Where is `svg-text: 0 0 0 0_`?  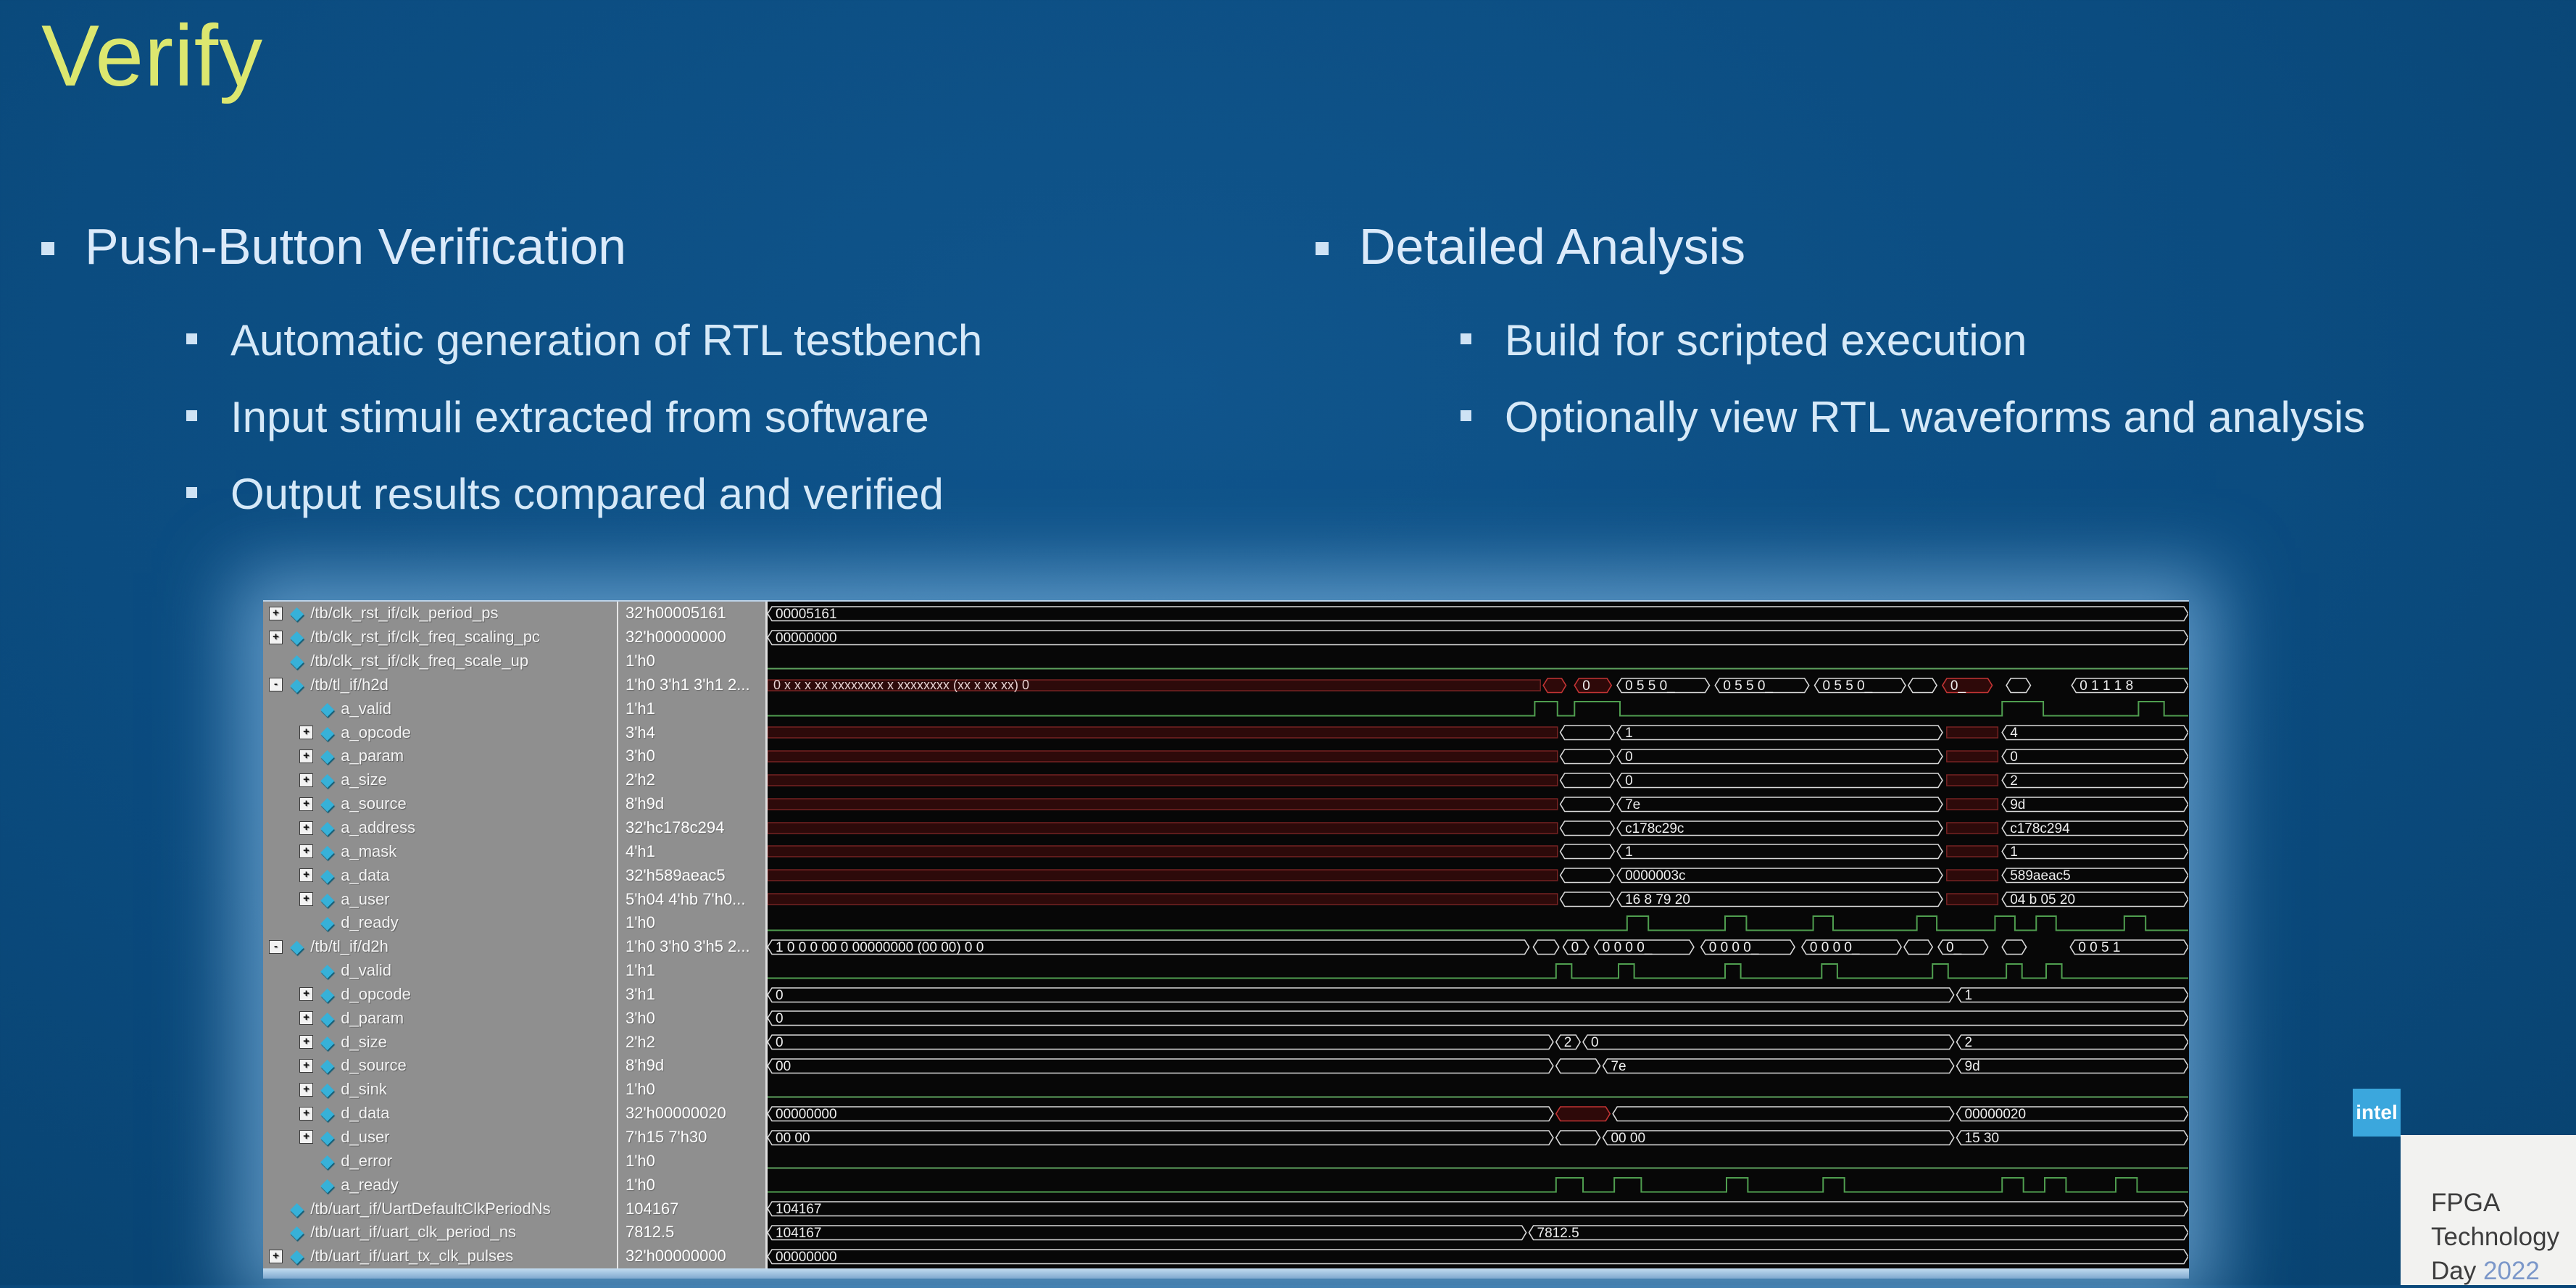 svg-text: 0 0 0 0_ is located at coordinates (1734, 947).